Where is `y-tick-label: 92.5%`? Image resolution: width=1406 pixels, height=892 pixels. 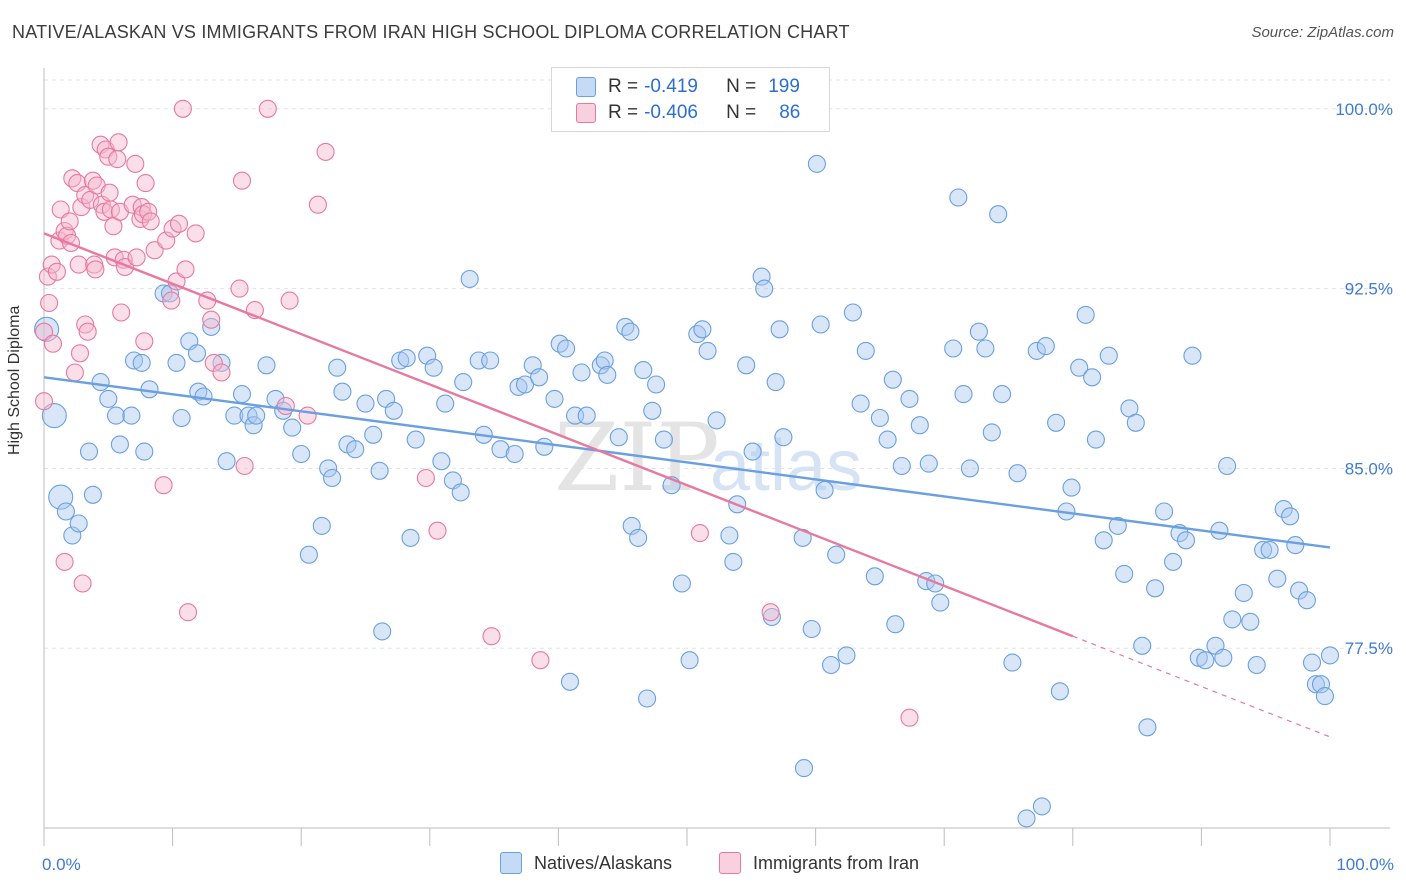
y-tick-label: 92.5% is located at coordinates (1369, 289).